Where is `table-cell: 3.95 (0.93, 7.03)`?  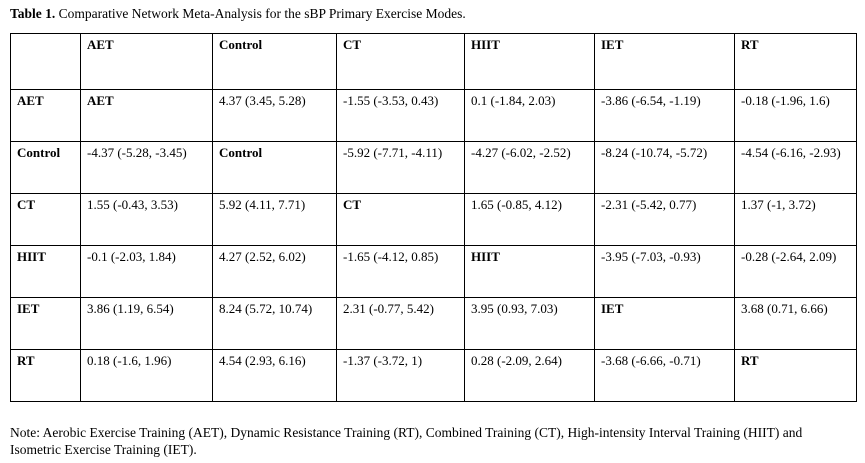
table-cell: 3.95 (0.93, 7.03) is located at coordinates (529, 323).